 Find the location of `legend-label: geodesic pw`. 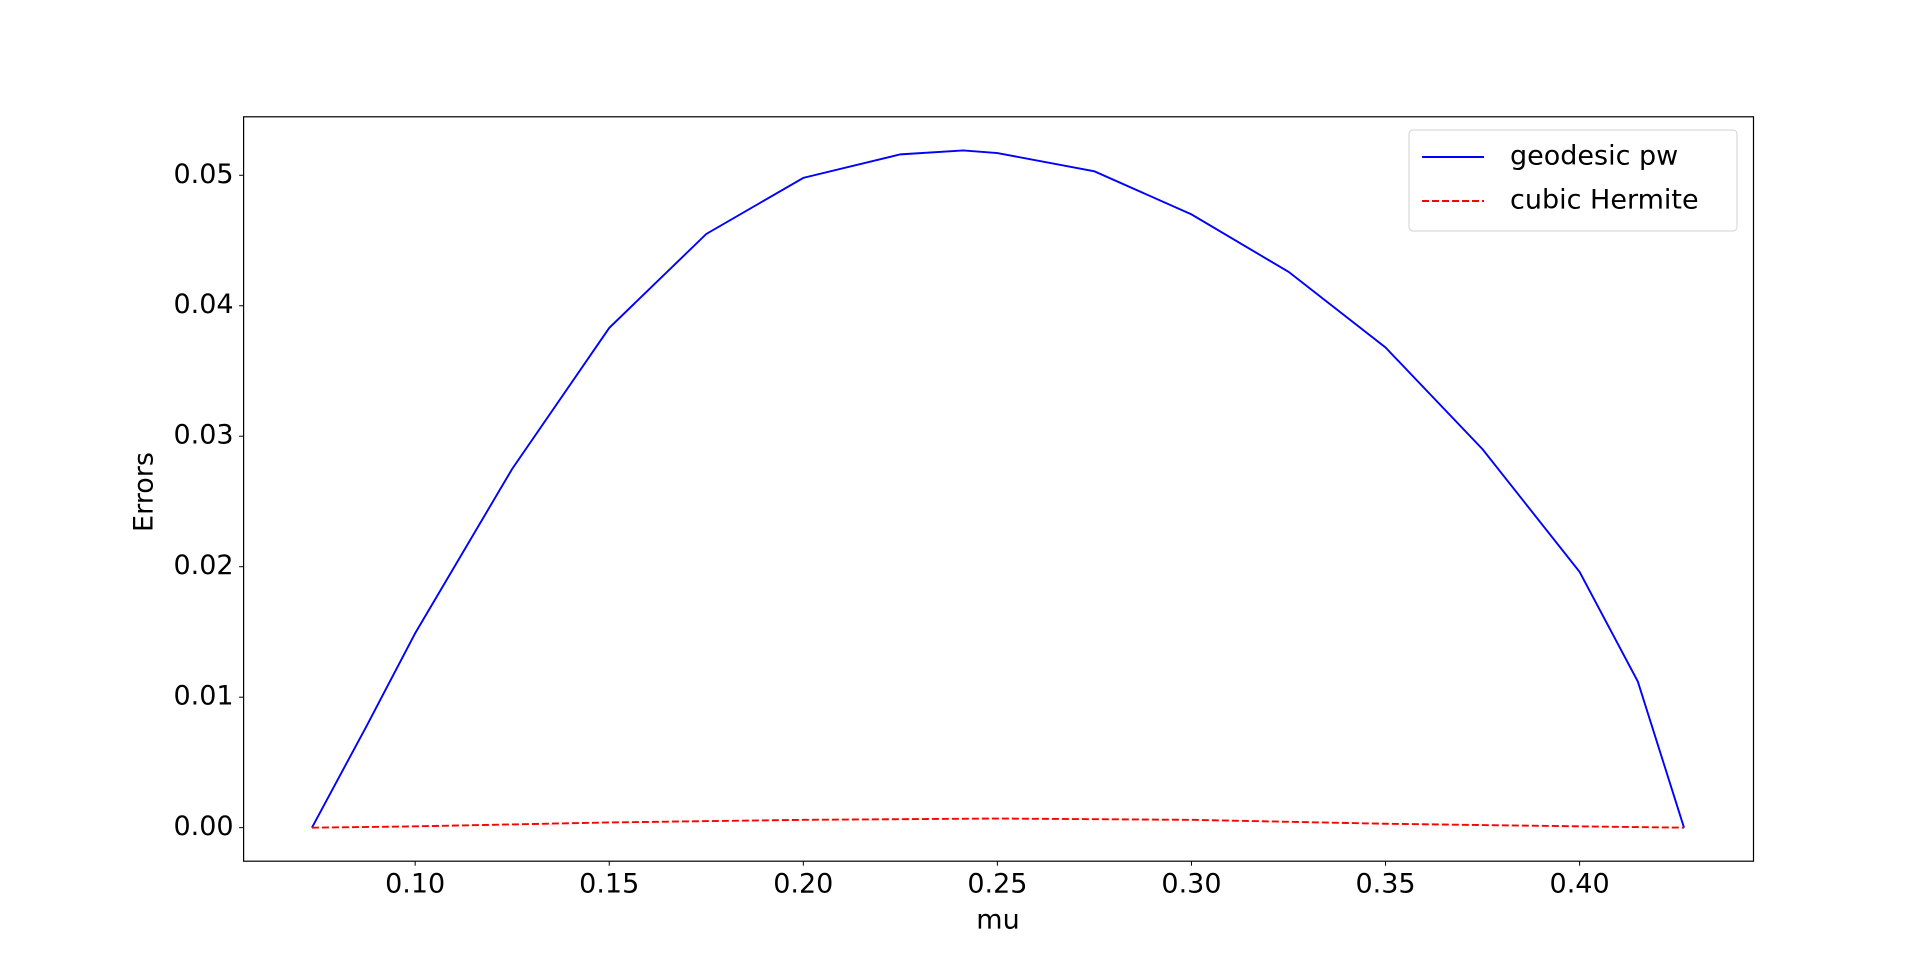

legend-label: geodesic pw is located at coordinates (1594, 156).